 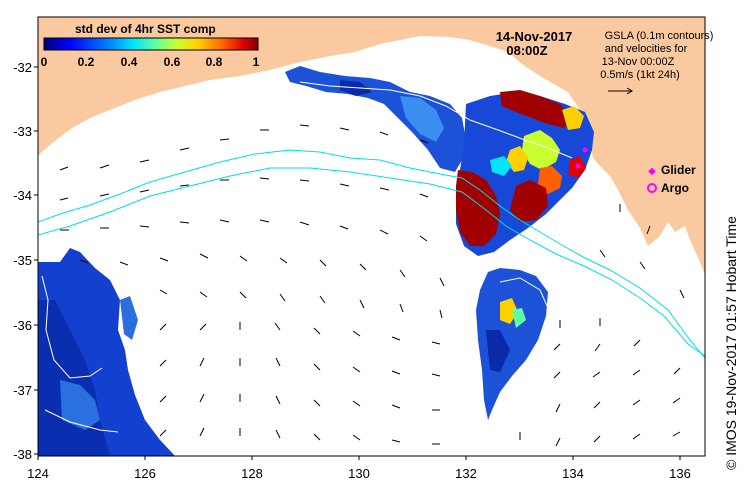 I want to click on colorbar-title: std dev of 4hr SST comp, so click(x=145, y=29).